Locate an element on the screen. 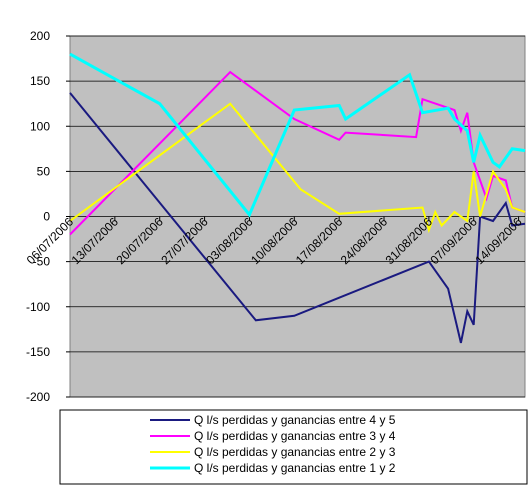 The width and height of the screenshot is (530, 504). y-tick-label: 200 is located at coordinates (40, 36).